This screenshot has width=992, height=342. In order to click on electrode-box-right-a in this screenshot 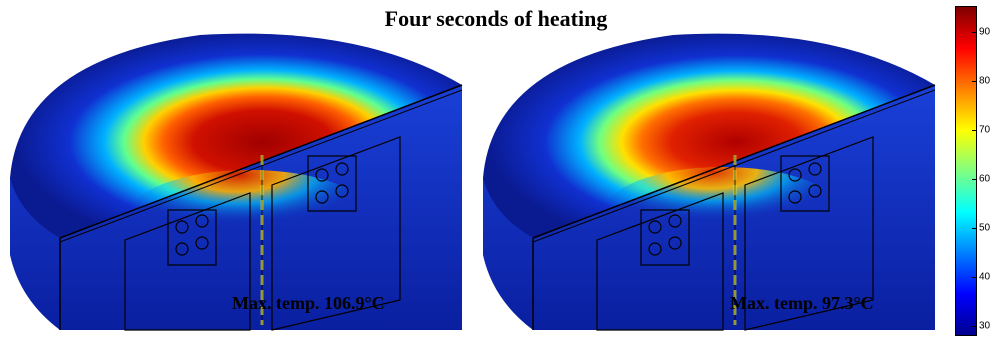, I will do `click(660, 261)`.